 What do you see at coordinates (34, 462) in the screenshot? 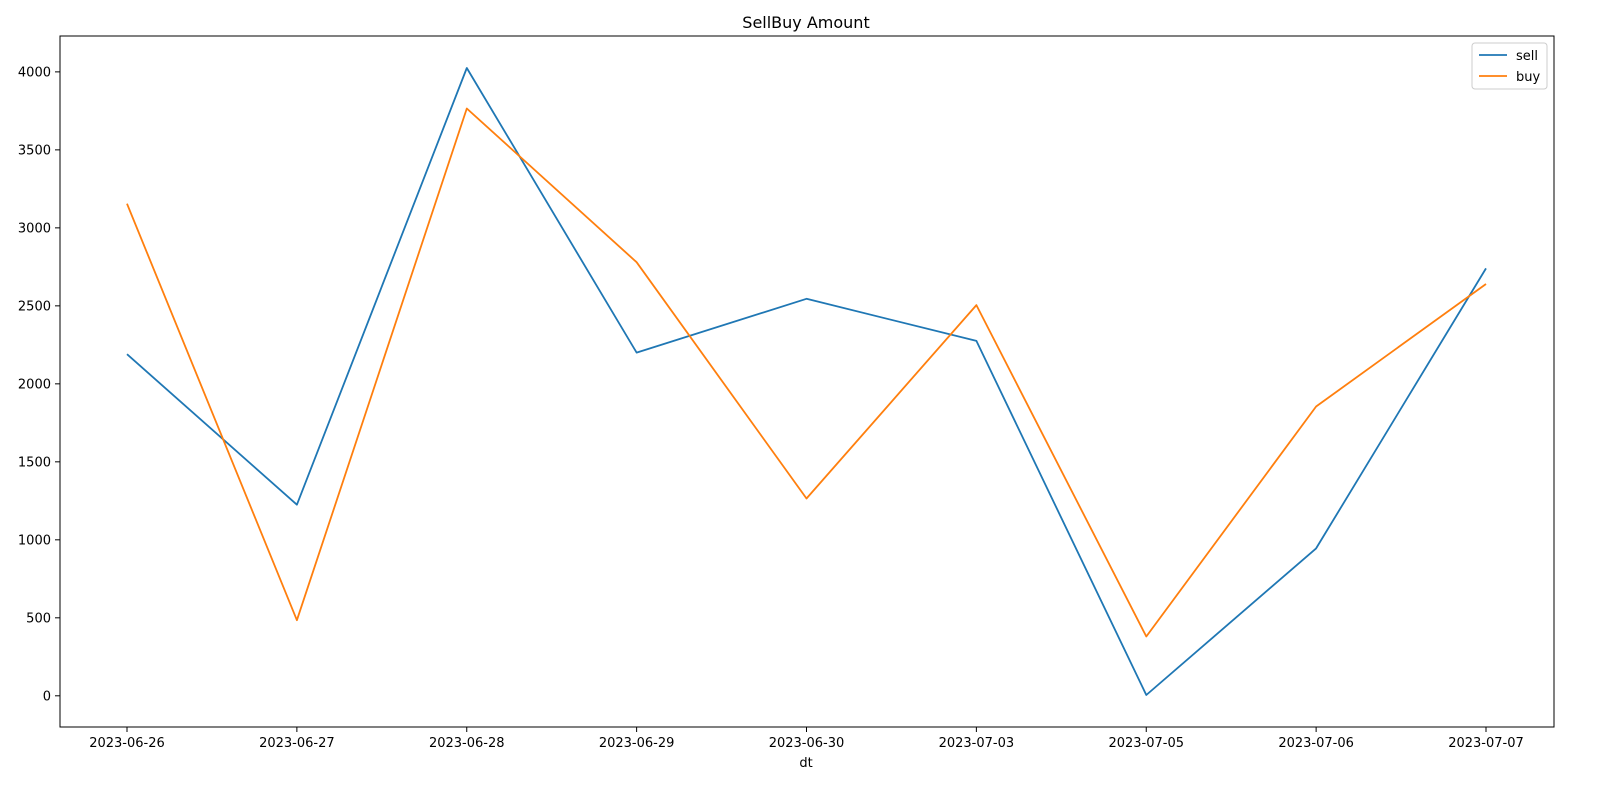
I see `y-tick-label: 1500` at bounding box center [34, 462].